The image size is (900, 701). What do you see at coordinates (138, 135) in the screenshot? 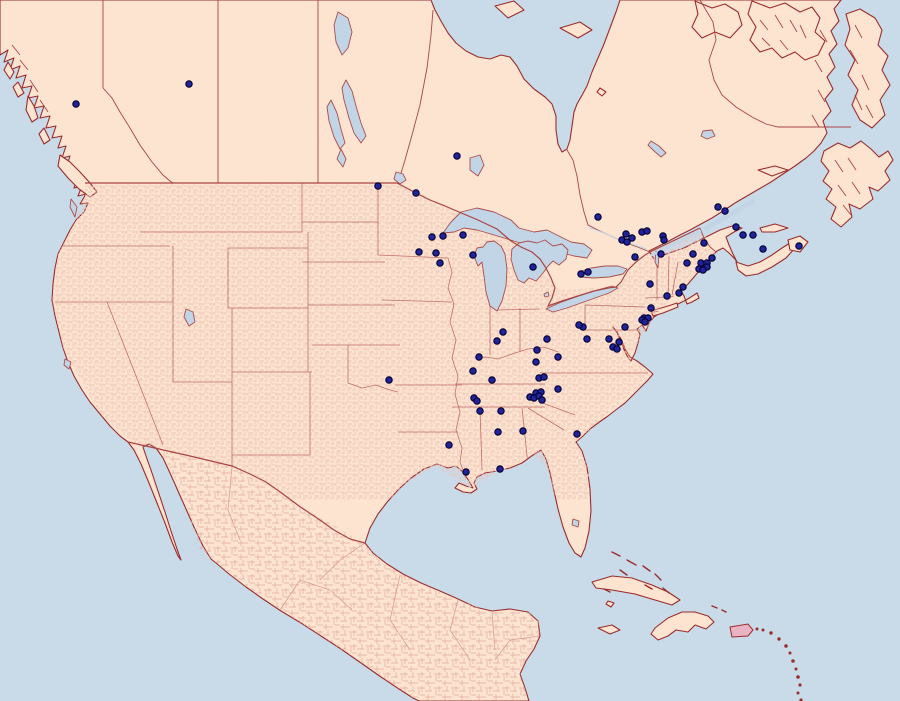
I see `bc-alberta-border` at bounding box center [138, 135].